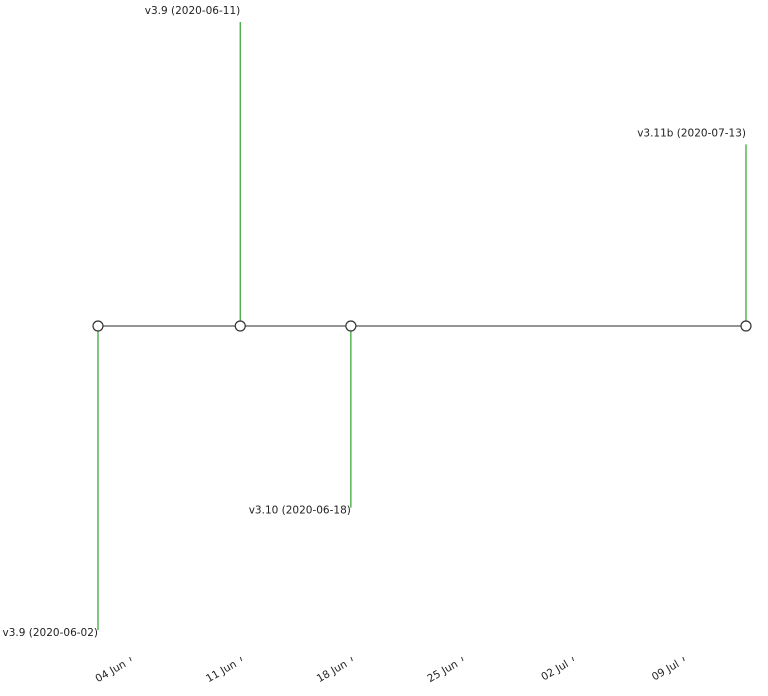  Describe the element at coordinates (691, 133) in the screenshot. I see `event-label: v3.11b (2020-07-13)` at that location.